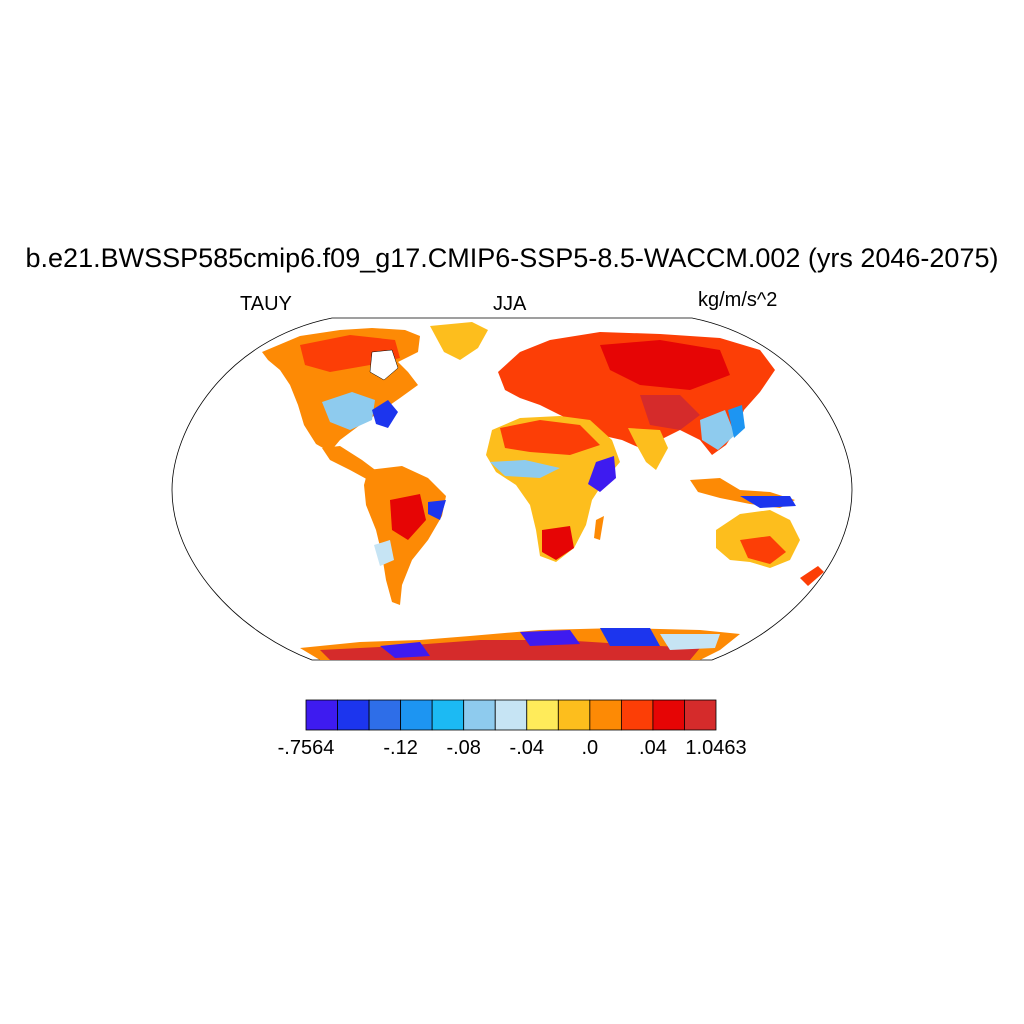 This screenshot has width=1024, height=1024. Describe the element at coordinates (590, 748) in the screenshot. I see `colorbar-label: .0` at that location.